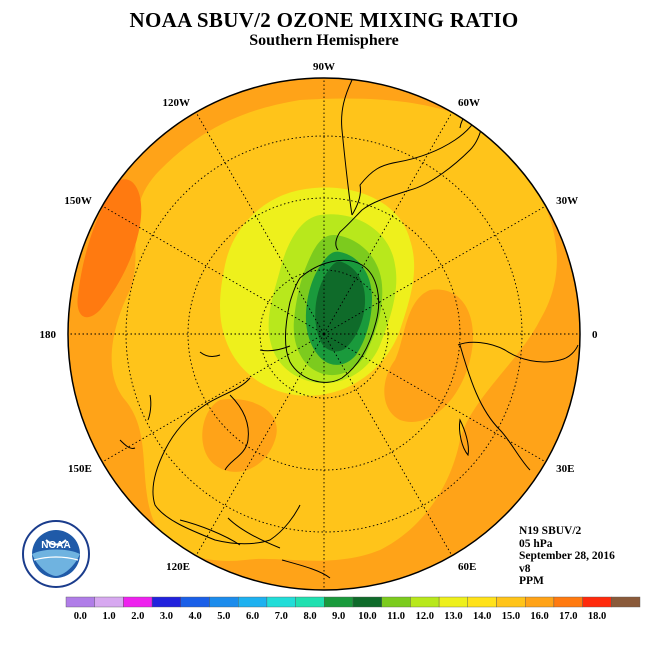 The height and width of the screenshot is (648, 648). Describe the element at coordinates (309, 616) in the screenshot. I see `colorbar-tick-label: 8.0` at that location.